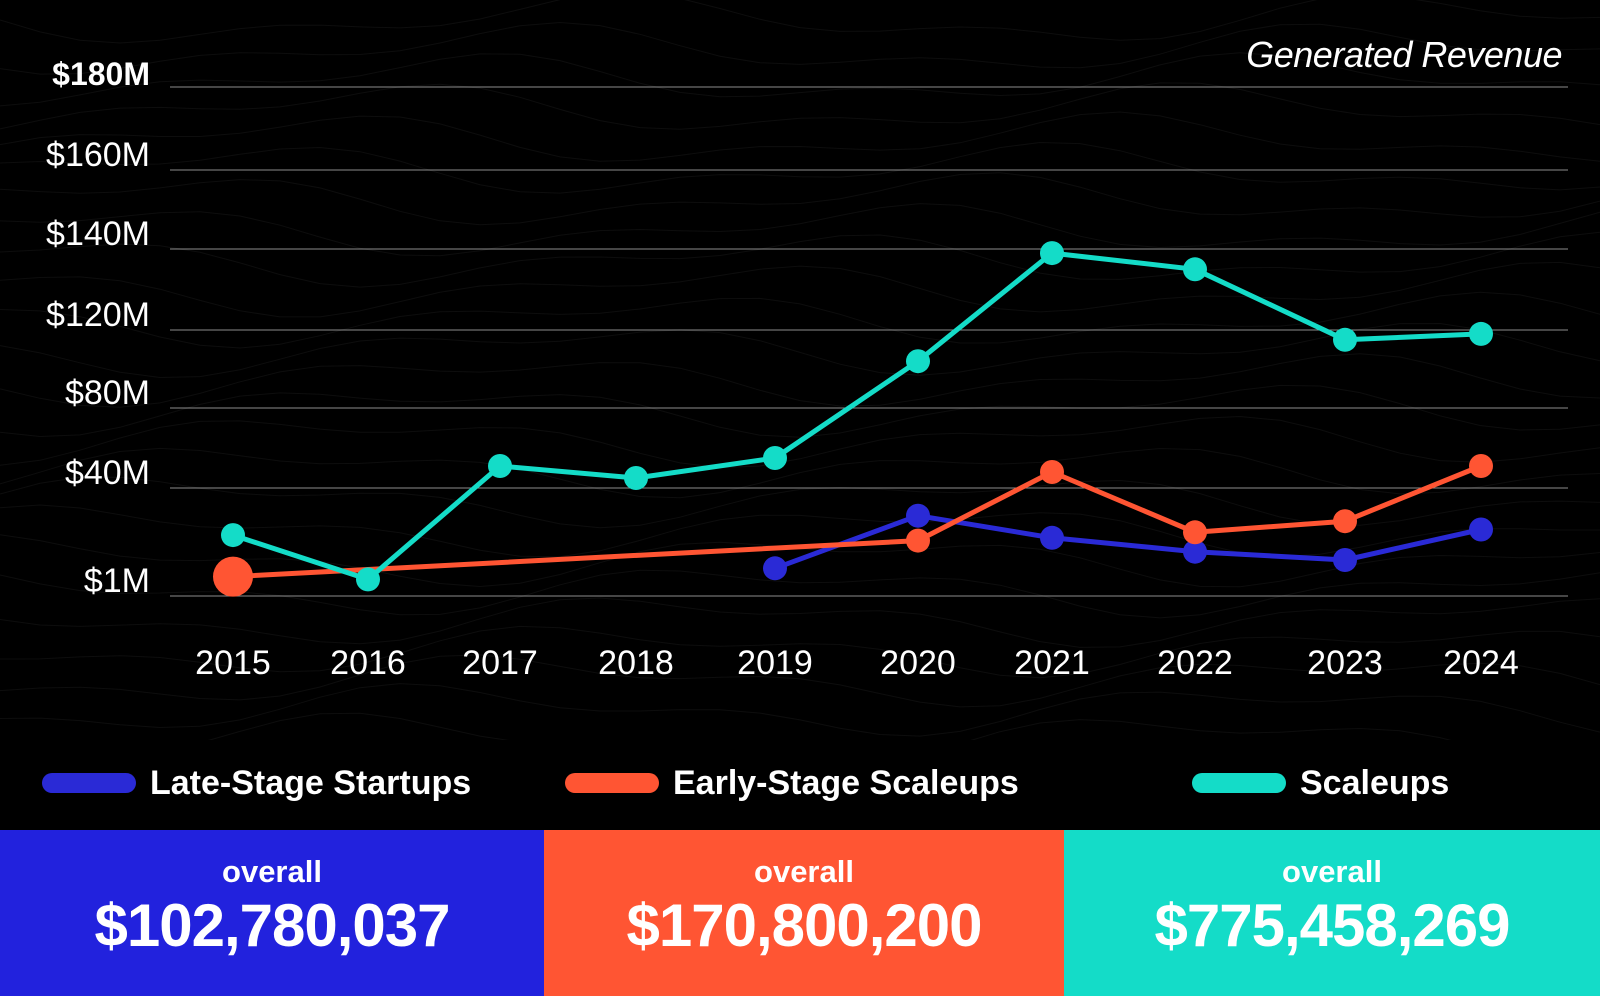 Image resolution: width=1600 pixels, height=996 pixels. Describe the element at coordinates (98, 155) in the screenshot. I see `y-tick-label: $160M` at that location.